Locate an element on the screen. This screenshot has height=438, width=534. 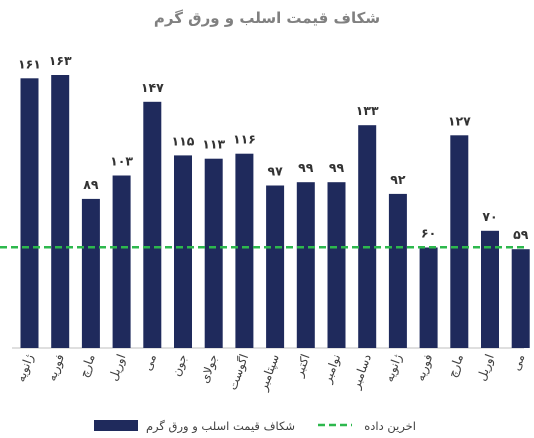
chart-title: شکاف قیمت اسلب و ورق گرم is located at coordinates (267, 18).